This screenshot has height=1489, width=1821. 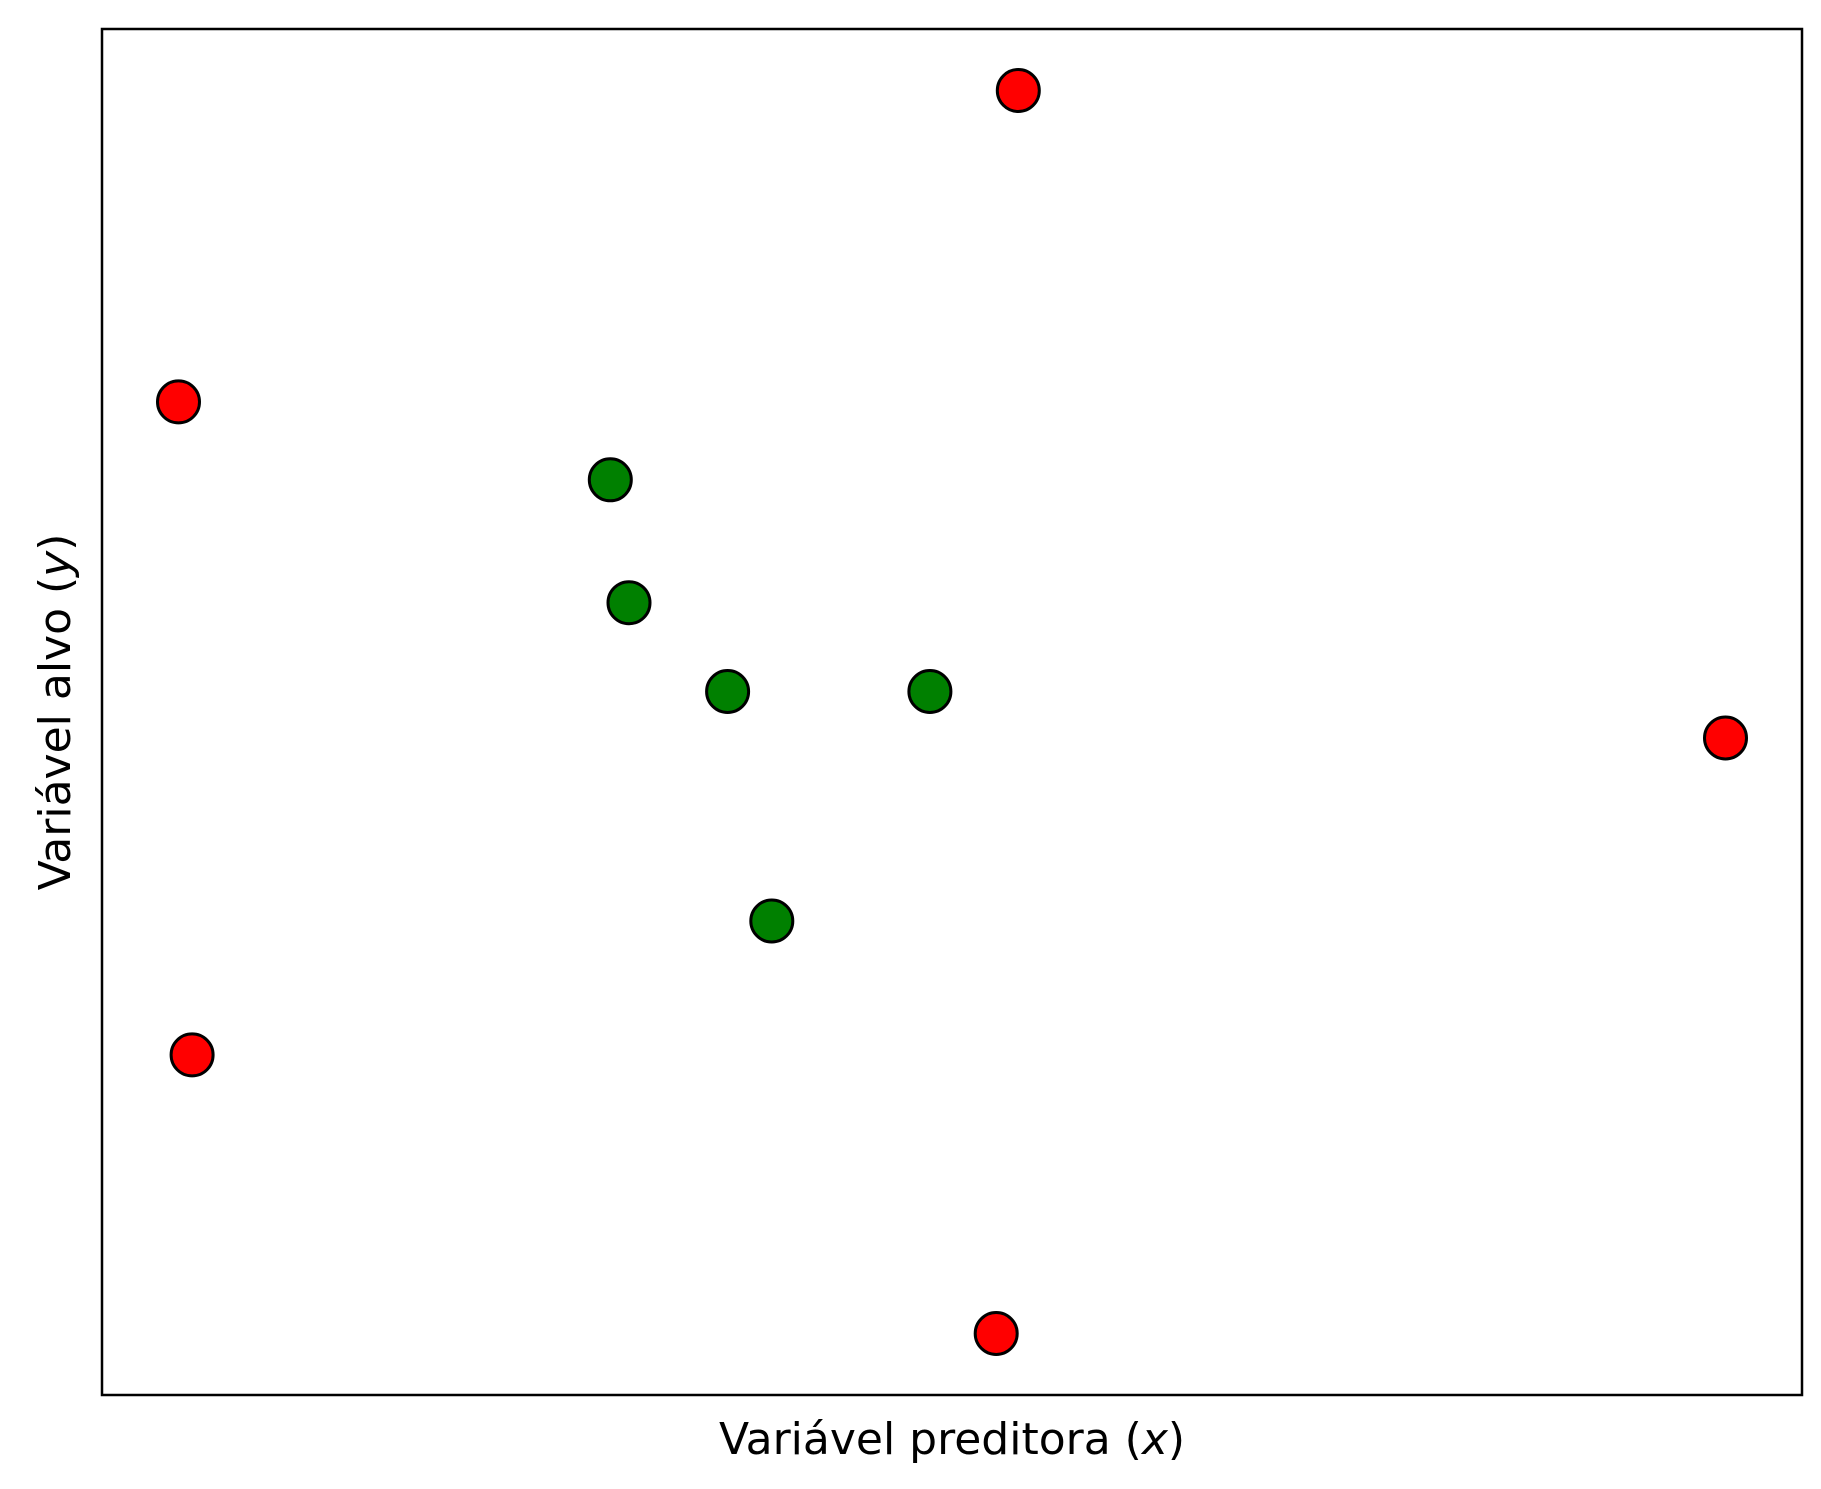 I want to click on x-axis-label: Variável preditora (x), so click(x=952, y=1439).